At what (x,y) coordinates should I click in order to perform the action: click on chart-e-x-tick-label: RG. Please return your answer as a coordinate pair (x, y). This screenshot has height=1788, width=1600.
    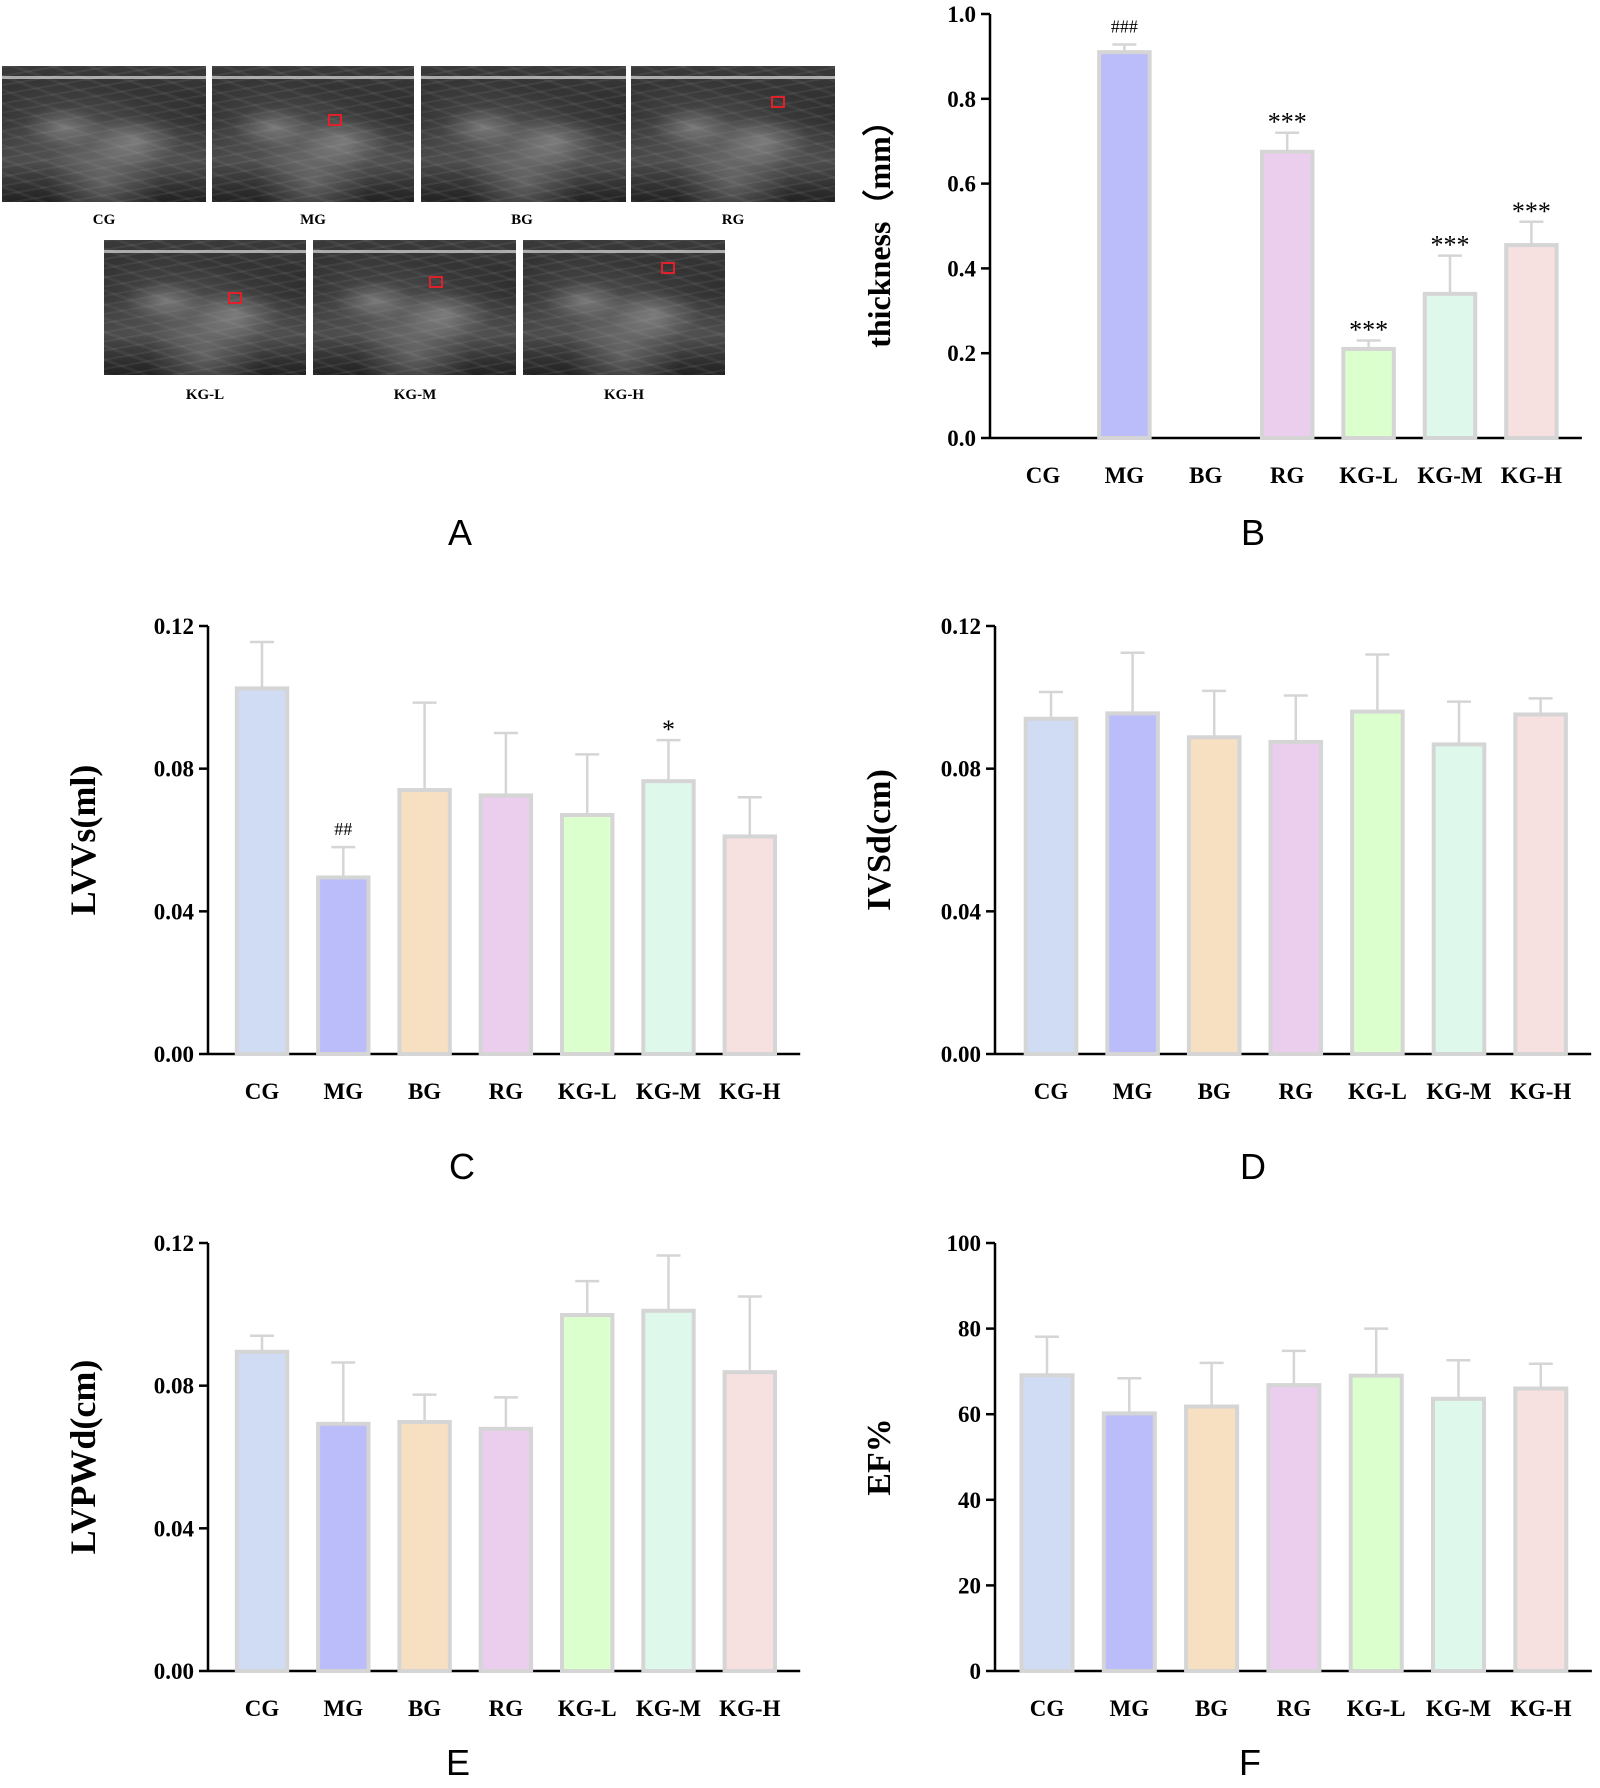
    Looking at the image, I should click on (506, 1708).